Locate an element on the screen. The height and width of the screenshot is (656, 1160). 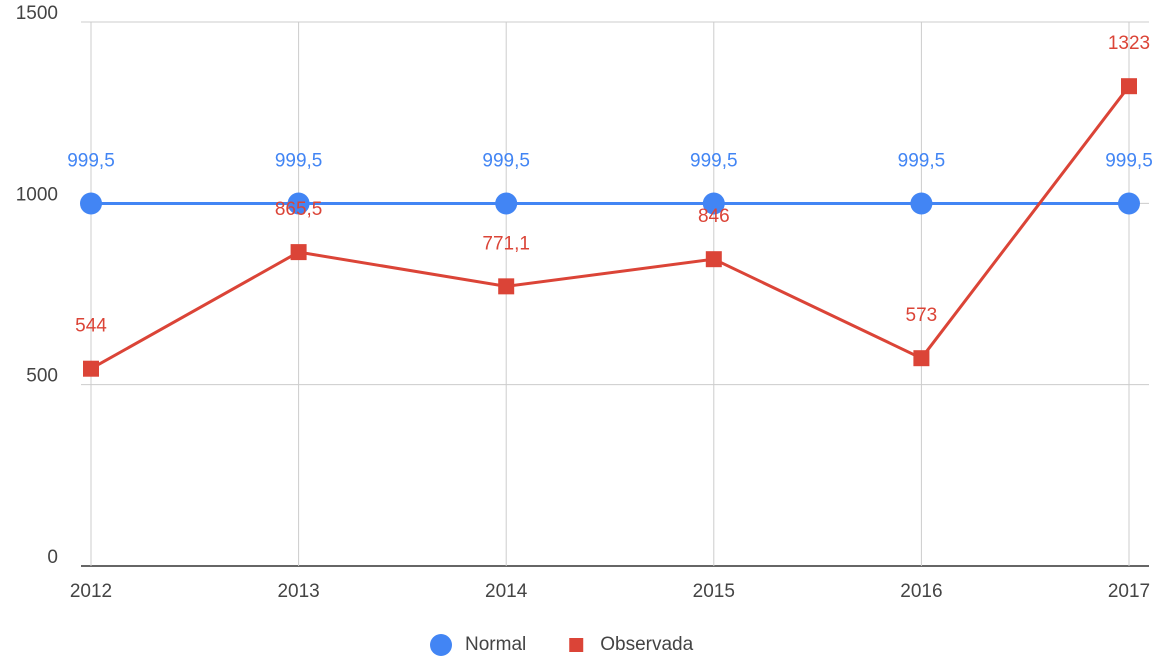
data-label: 865,5 is located at coordinates (299, 209).